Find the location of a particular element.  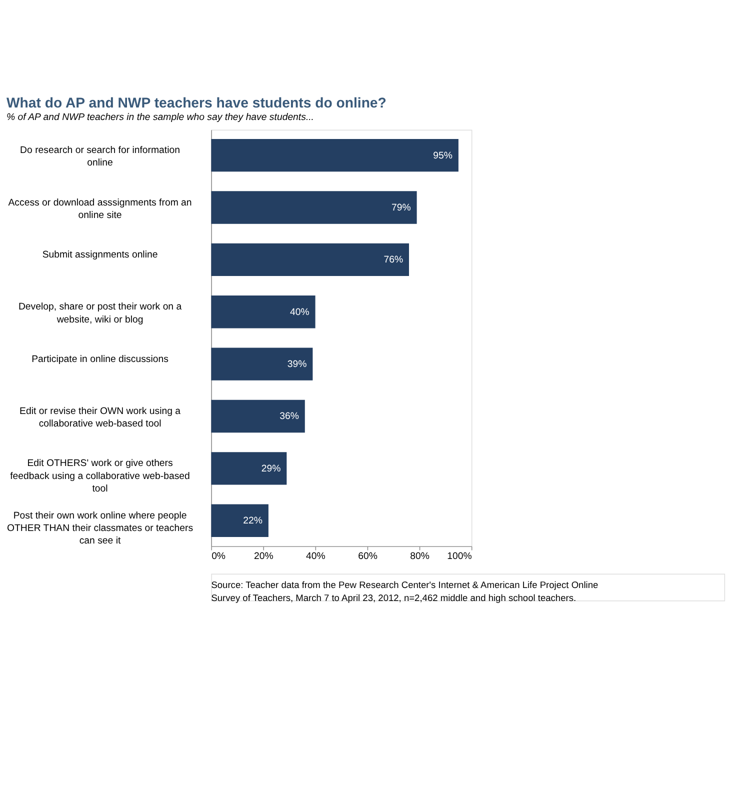

y-tick-label: Post their own work online where people OTHER THAN their classmates or teachers can see it is located at coordinates (100, 528).